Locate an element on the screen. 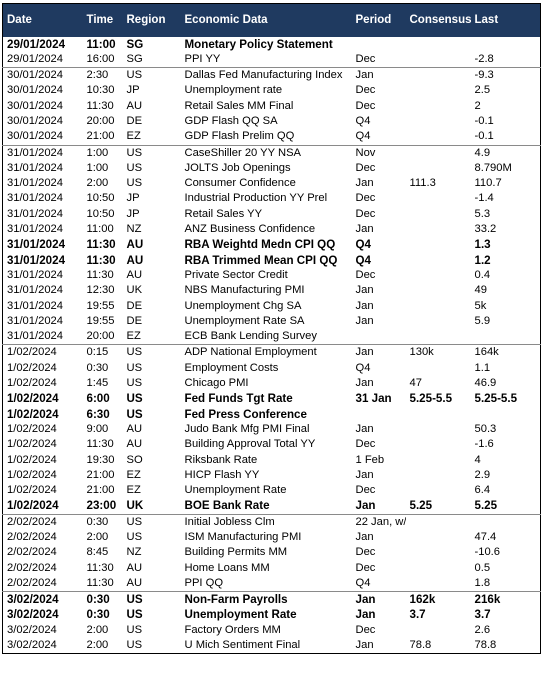 Image resolution: width=543 pixels, height=680 pixels. cell-last: 216k is located at coordinates (505, 599).